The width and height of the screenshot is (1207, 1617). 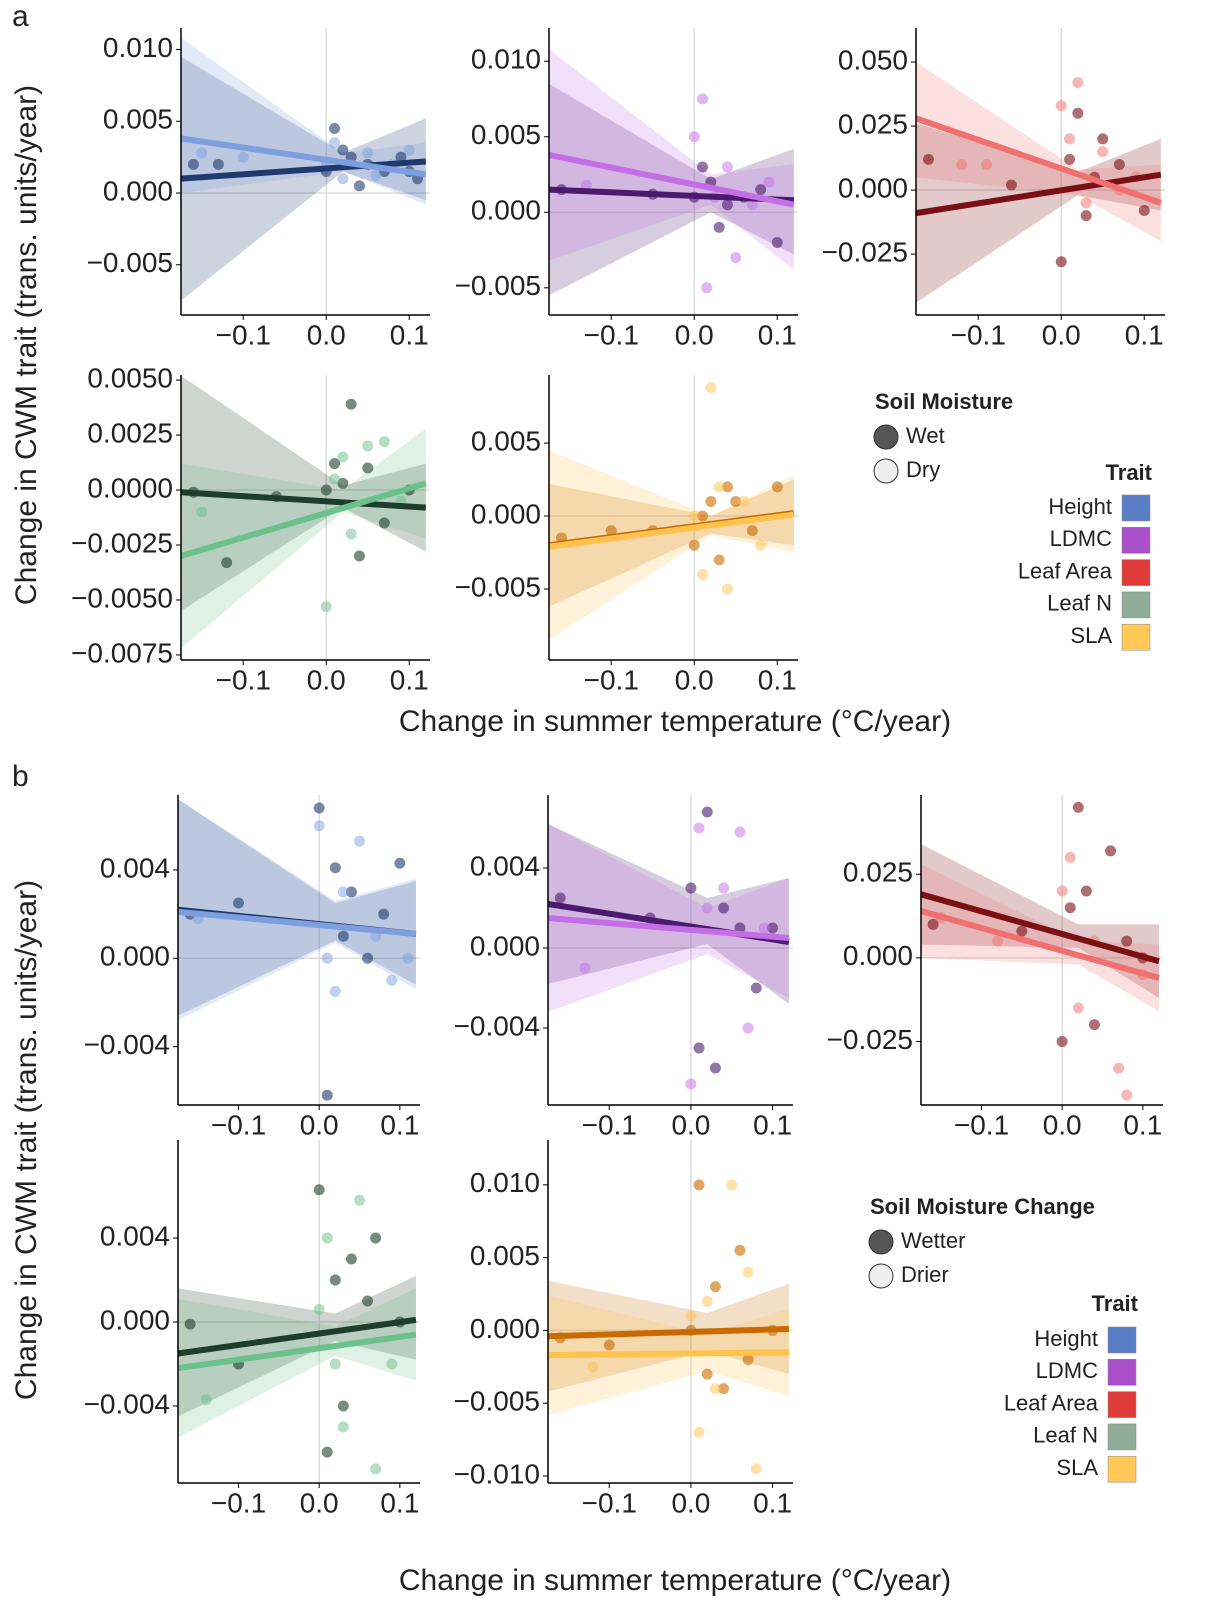 I want to click on y-tick-label: 0.0050, so click(x=130, y=377).